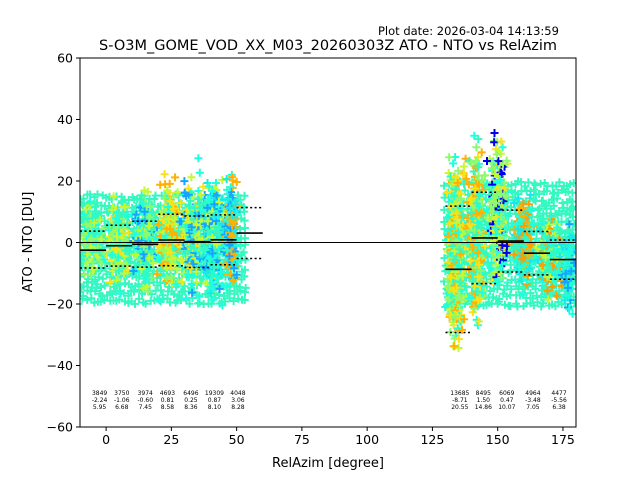  Describe the element at coordinates (237, 439) in the screenshot. I see `x-tick-label: 50` at that location.